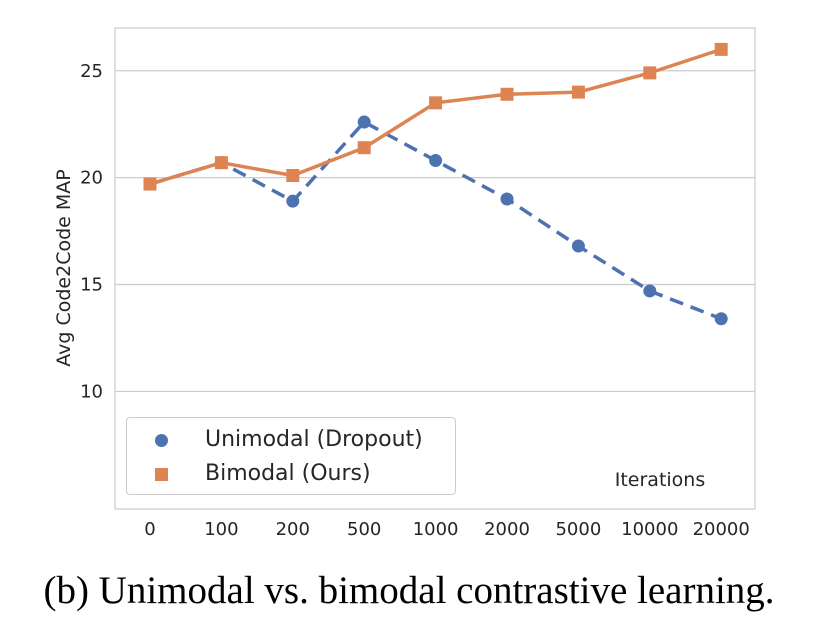 The image size is (818, 636). I want to click on y-tick-labels: 10 15 20 25, so click(91, 232).